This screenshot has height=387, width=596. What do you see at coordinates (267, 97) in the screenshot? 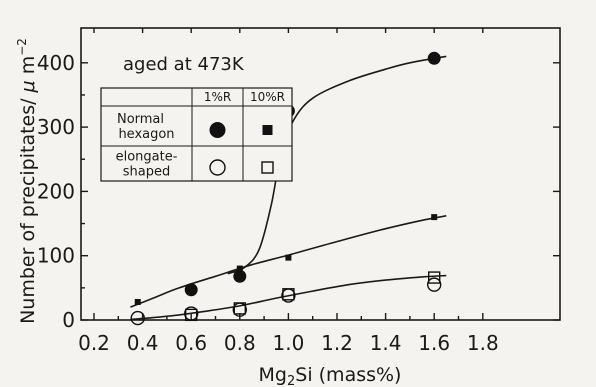
I see `legend-col-header: 10%R` at bounding box center [267, 97].